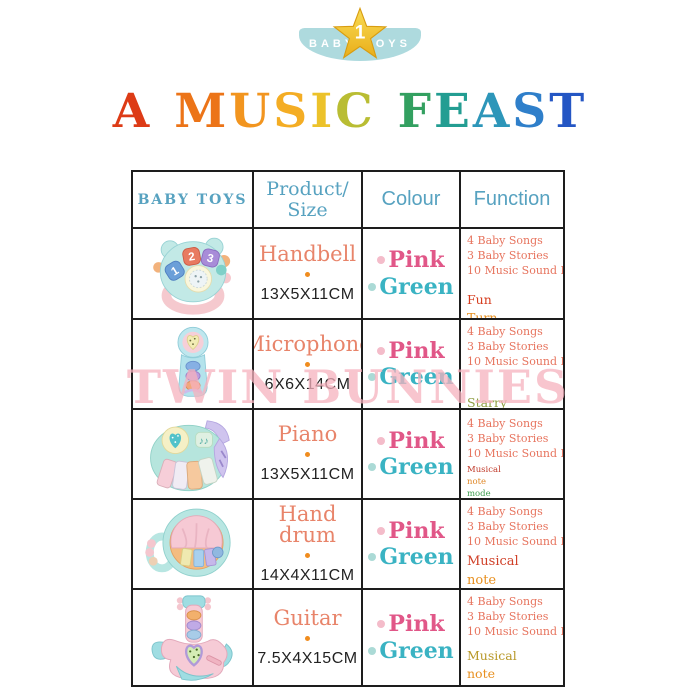 This screenshot has width=700, height=700. What do you see at coordinates (307, 658) in the screenshot?
I see `product-size: 7.5X4X15CM` at bounding box center [307, 658].